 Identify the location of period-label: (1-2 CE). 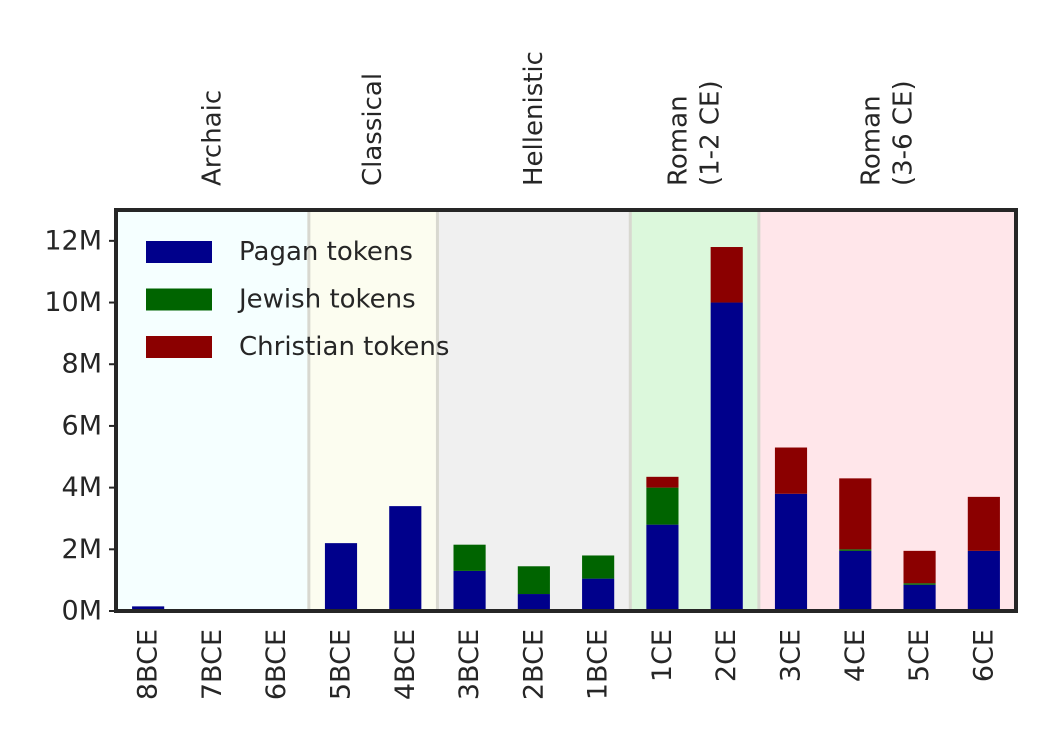
(711, 133).